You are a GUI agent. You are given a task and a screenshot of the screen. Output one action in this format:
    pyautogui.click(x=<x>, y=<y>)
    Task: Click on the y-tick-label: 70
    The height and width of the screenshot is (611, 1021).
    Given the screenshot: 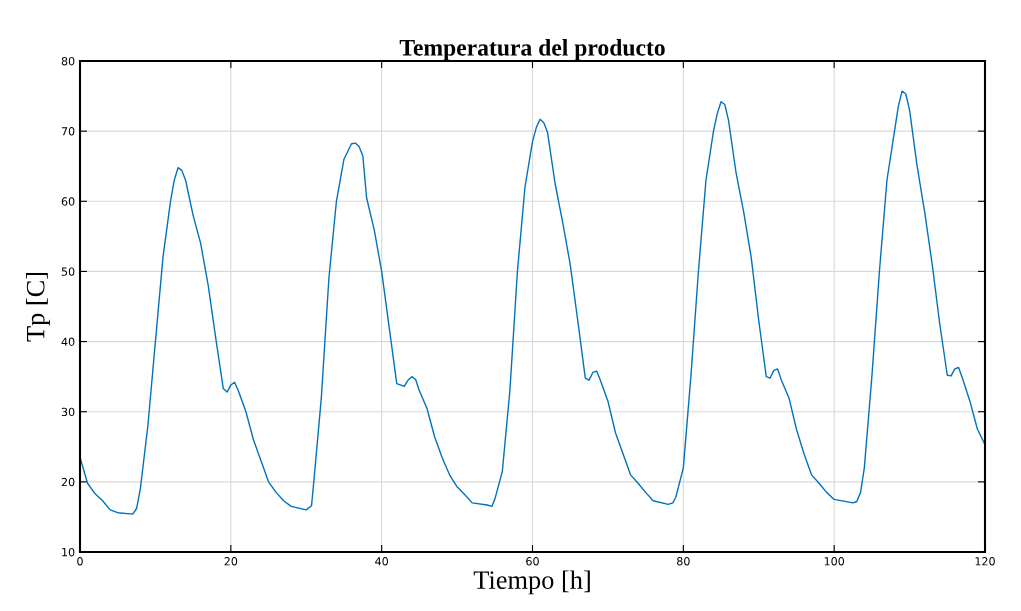 What is the action you would take?
    pyautogui.click(x=68, y=131)
    